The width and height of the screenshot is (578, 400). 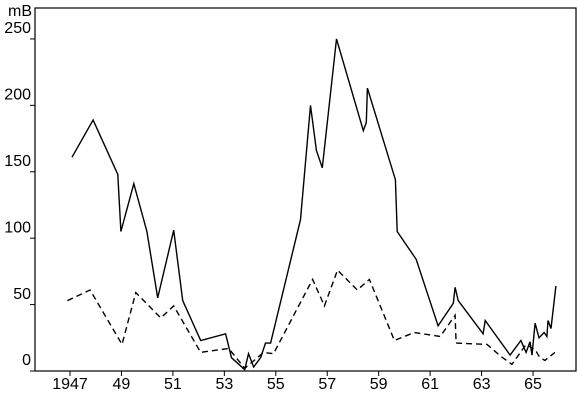 I want to click on x-tick-label: 51, so click(x=173, y=384).